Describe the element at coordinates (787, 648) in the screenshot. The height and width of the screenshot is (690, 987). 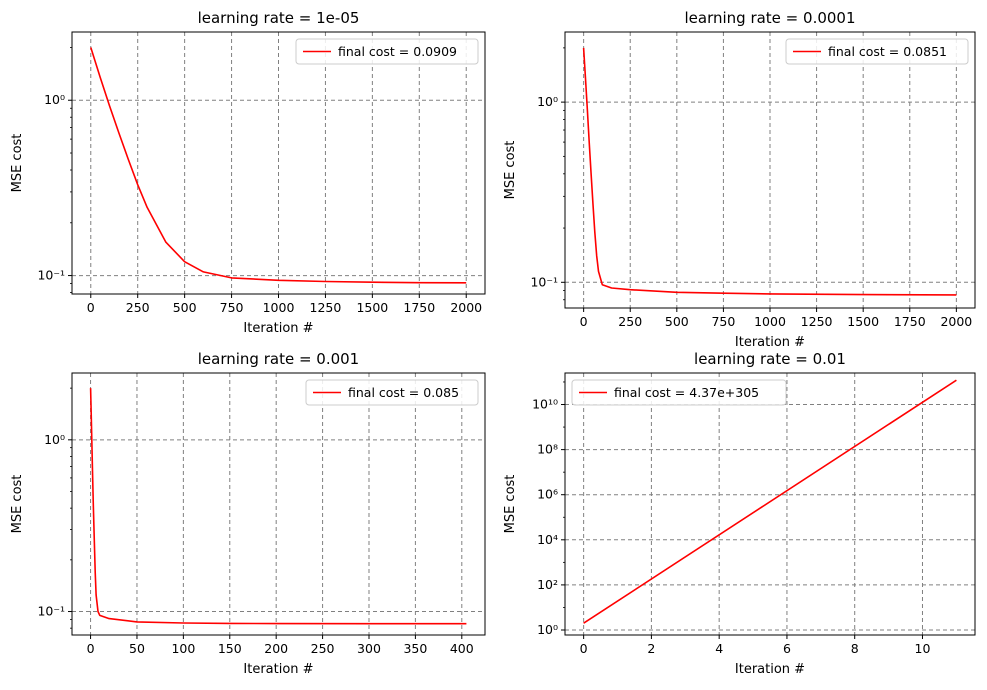
I see `x-tick-label: 6` at that location.